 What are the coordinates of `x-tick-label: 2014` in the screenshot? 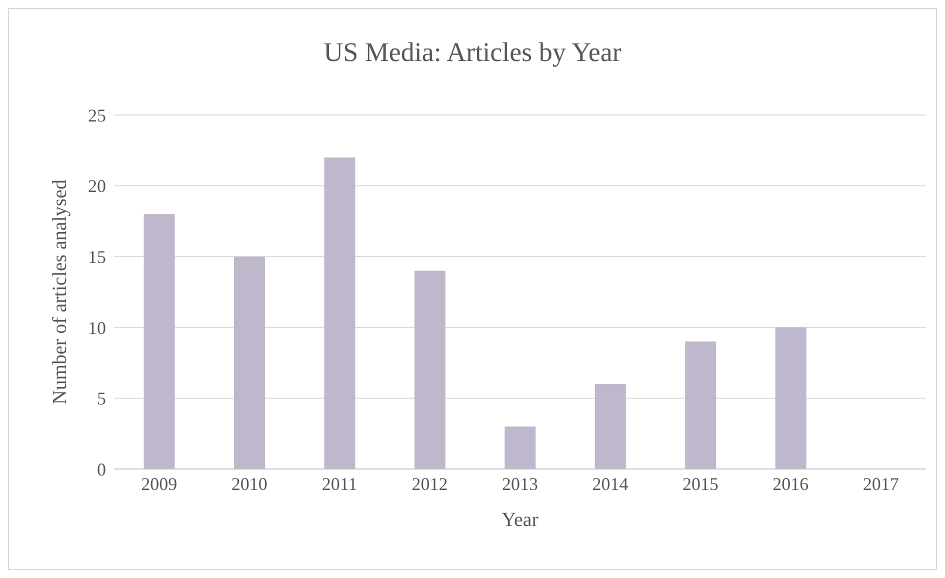 It's located at (610, 484).